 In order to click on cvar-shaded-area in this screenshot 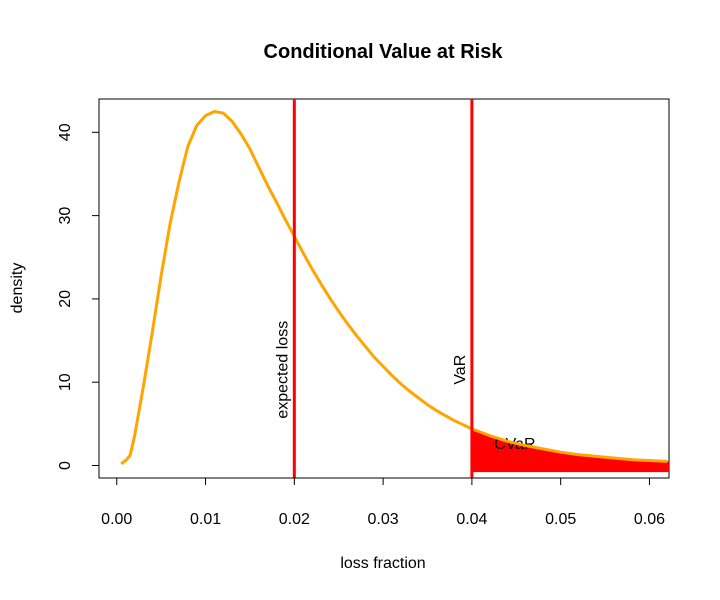, I will do `click(570, 450)`.